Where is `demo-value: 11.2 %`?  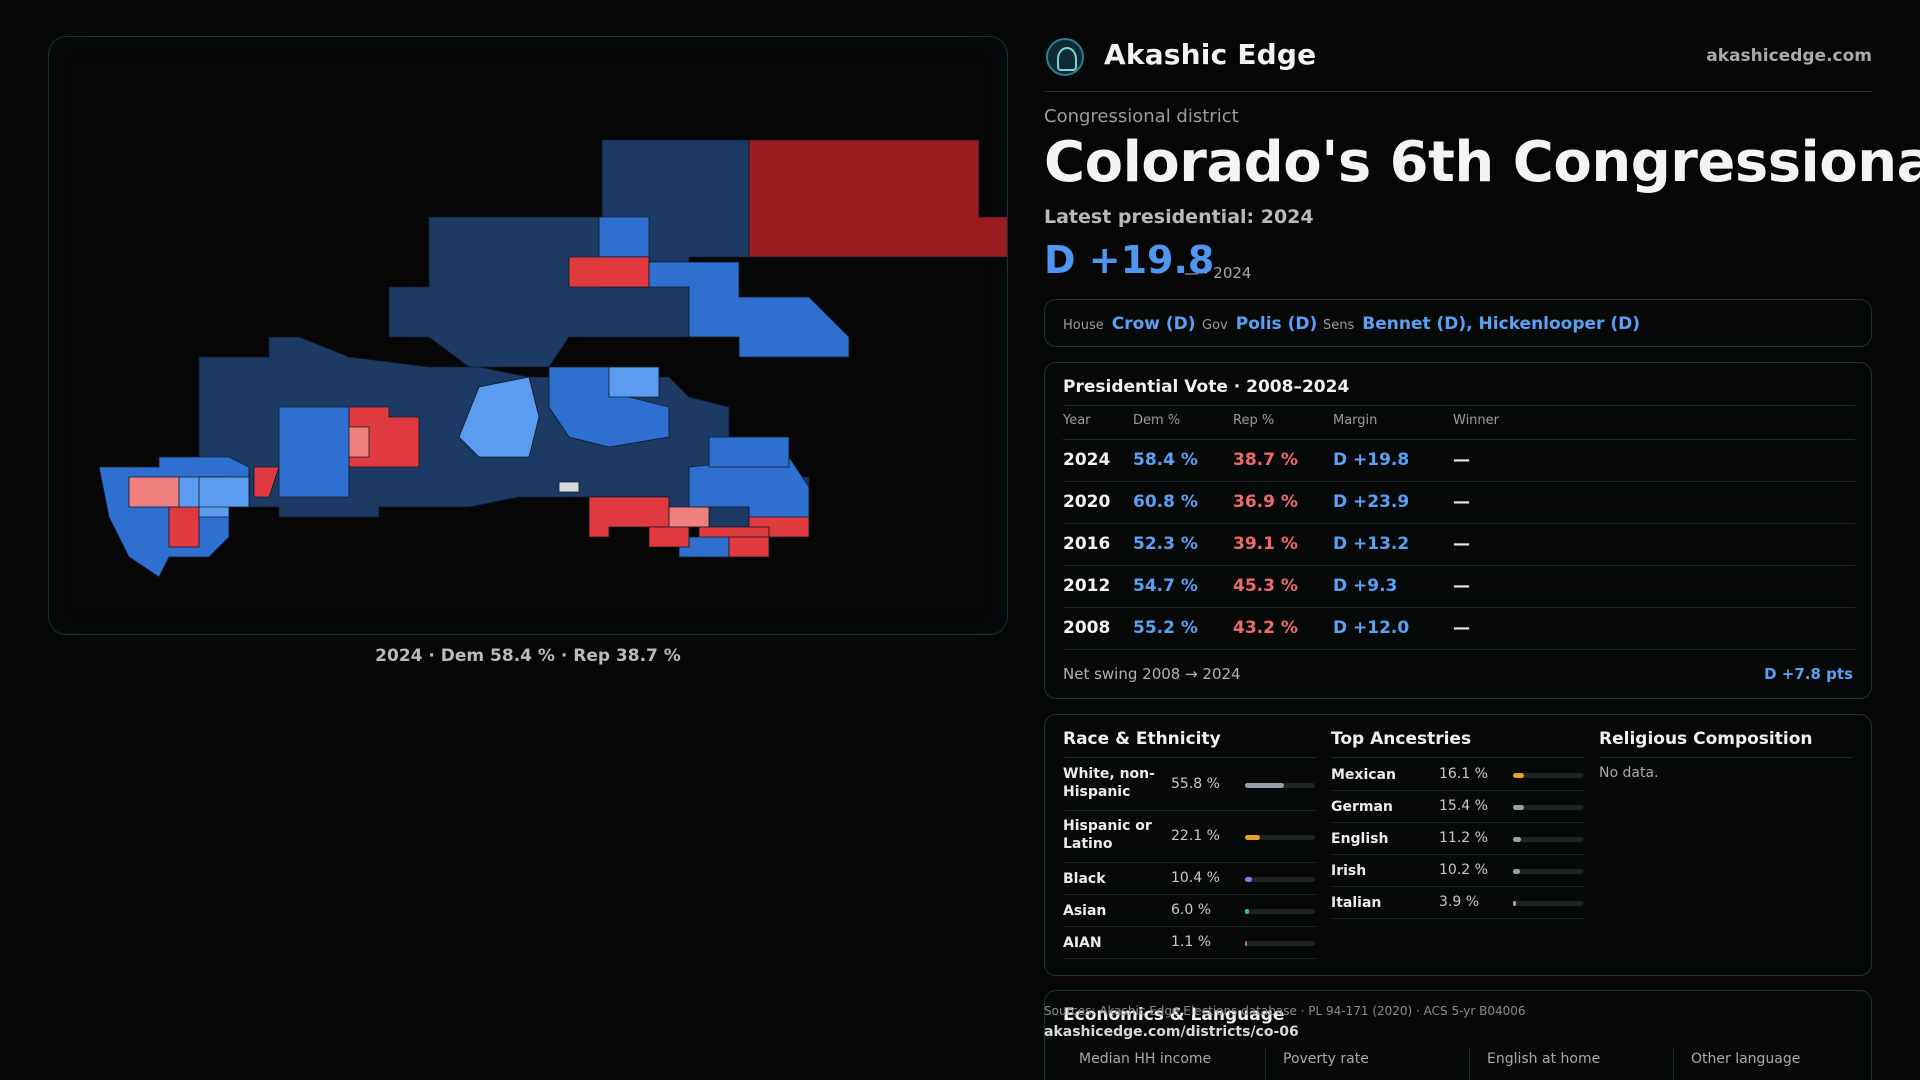 demo-value: 11.2 % is located at coordinates (1463, 838).